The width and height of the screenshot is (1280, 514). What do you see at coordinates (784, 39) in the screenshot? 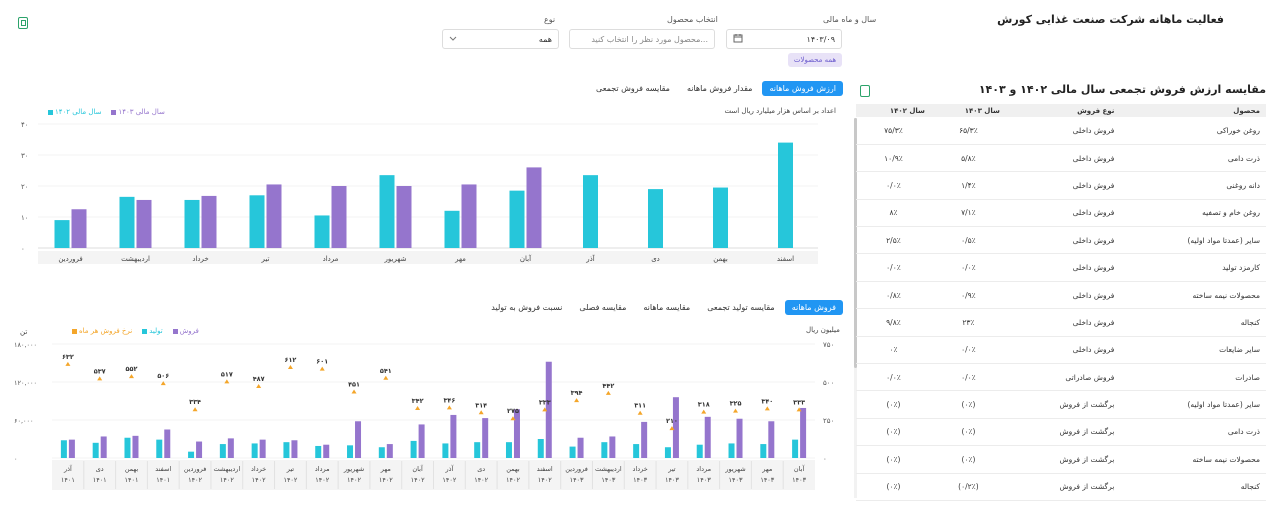
I see `date-filter-input: ۱۴۰۳/۰۹` at bounding box center [784, 39].